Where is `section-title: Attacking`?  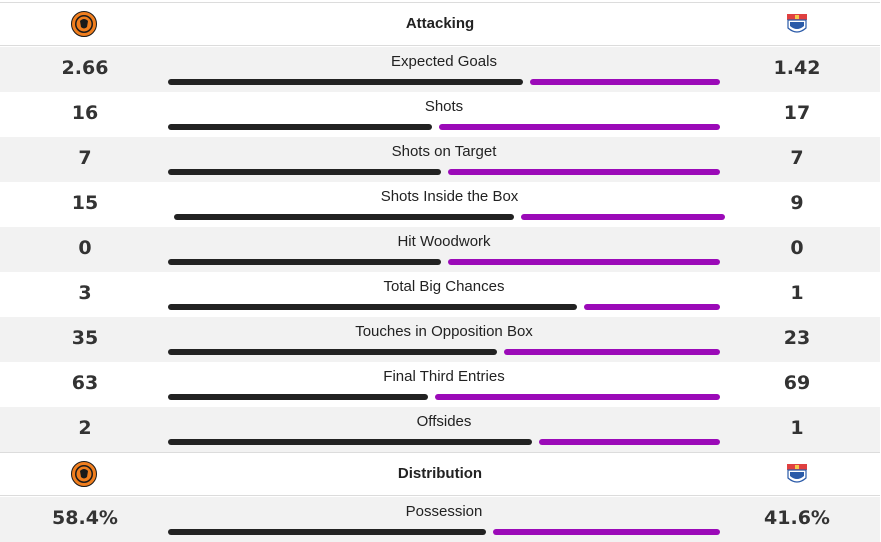 section-title: Attacking is located at coordinates (440, 23).